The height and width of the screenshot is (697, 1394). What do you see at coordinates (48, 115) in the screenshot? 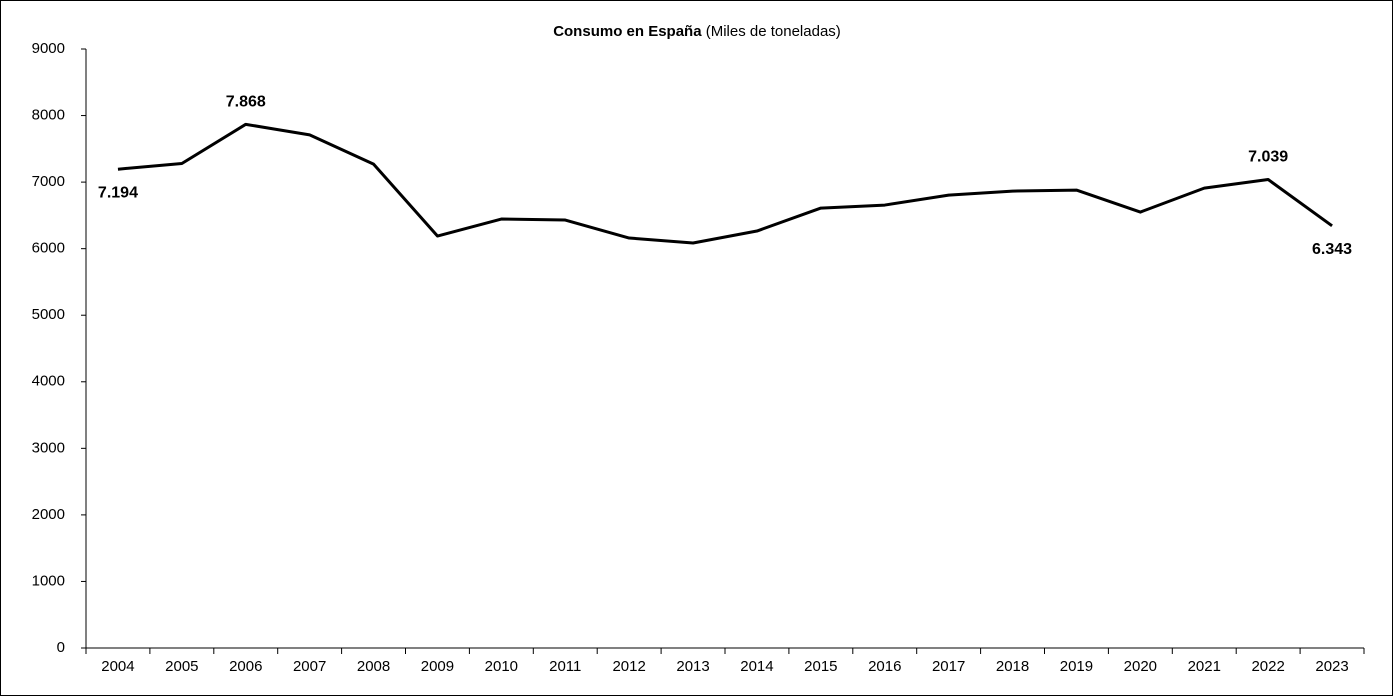
I see `y-tick-label: 8000` at bounding box center [48, 115].